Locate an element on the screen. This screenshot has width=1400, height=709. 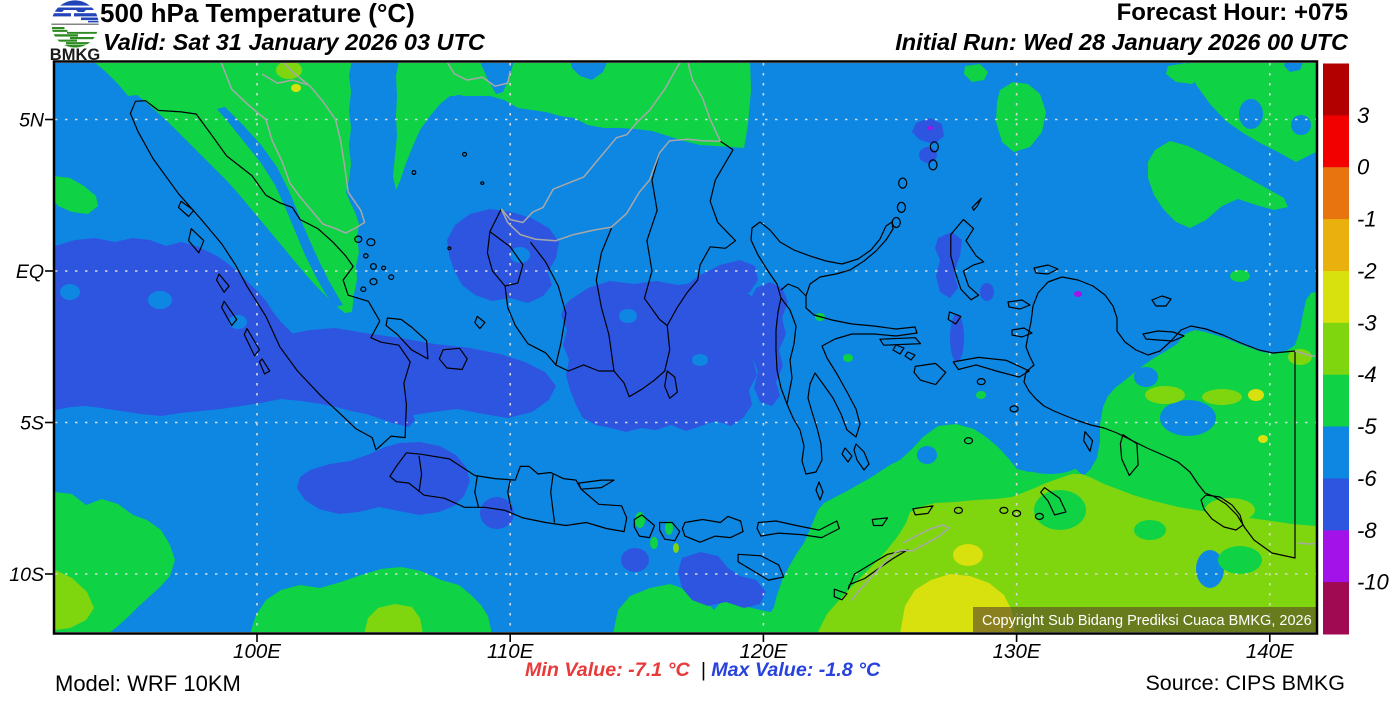
svg-text: -8 is located at coordinates (1367, 530).